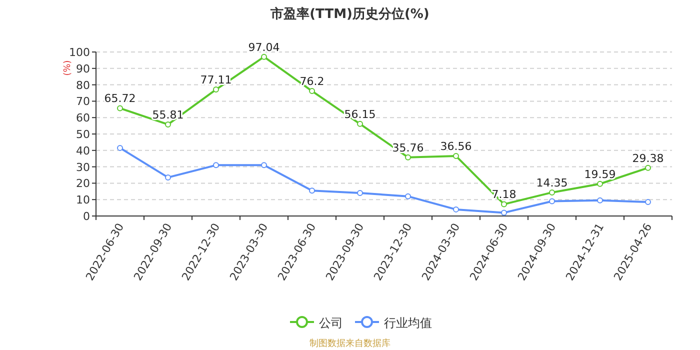  Describe the element at coordinates (83, 167) in the screenshot. I see `y-tick-label: 30` at that location.